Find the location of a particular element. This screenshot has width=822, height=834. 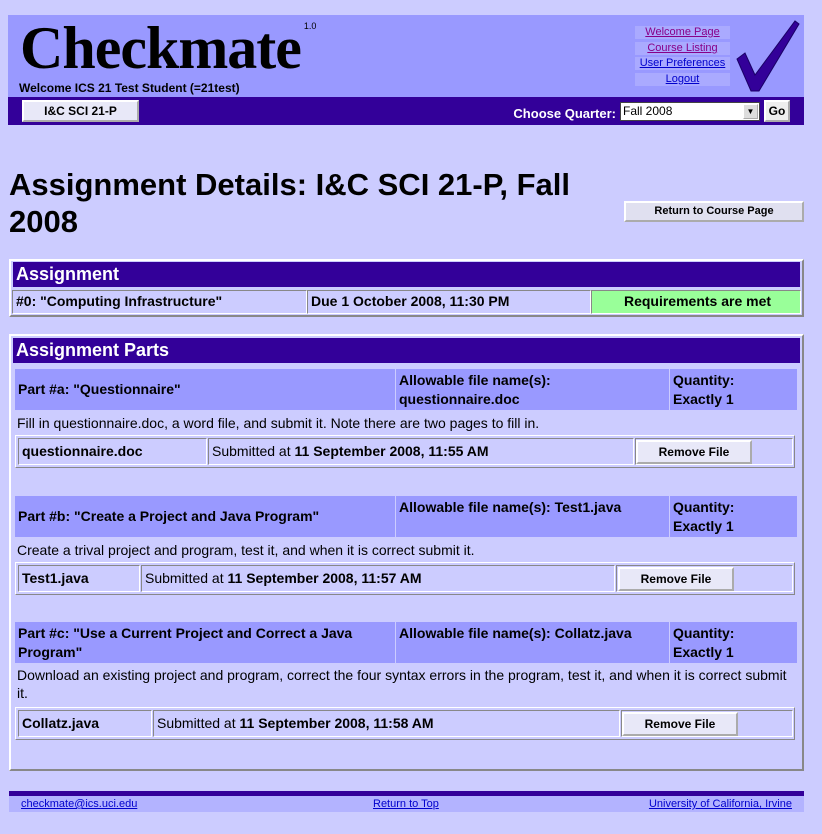

logo-group: Checkmate 1.0 is located at coordinates (168, 48).